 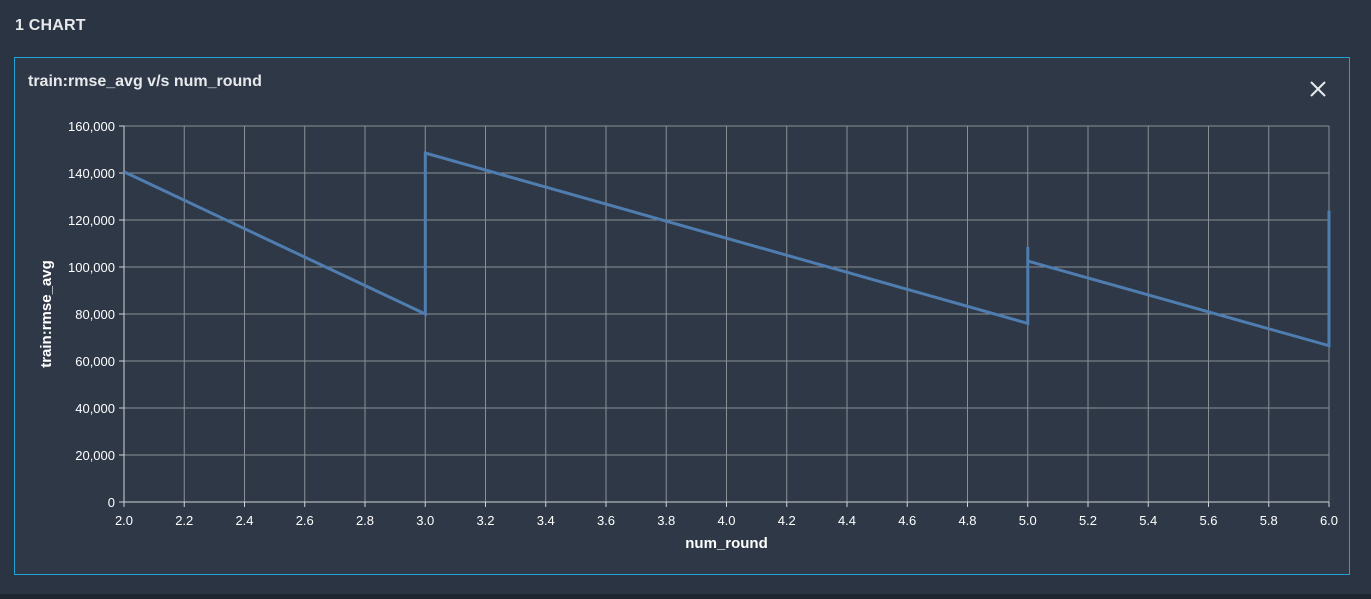 What do you see at coordinates (1269, 520) in the screenshot?
I see `x-tick-label: 5.8` at bounding box center [1269, 520].